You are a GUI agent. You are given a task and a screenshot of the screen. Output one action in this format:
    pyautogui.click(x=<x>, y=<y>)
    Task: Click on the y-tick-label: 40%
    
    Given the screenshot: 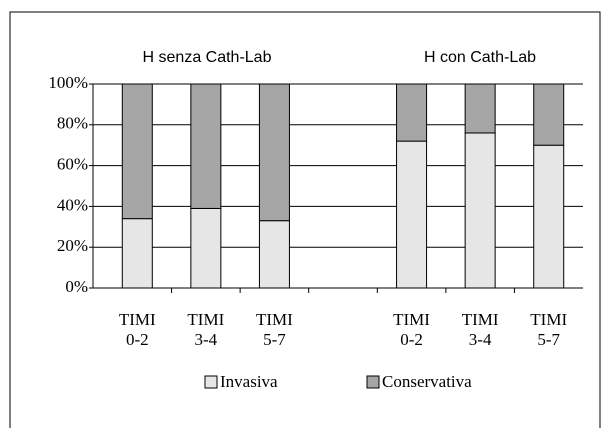 What is the action you would take?
    pyautogui.click(x=72, y=204)
    